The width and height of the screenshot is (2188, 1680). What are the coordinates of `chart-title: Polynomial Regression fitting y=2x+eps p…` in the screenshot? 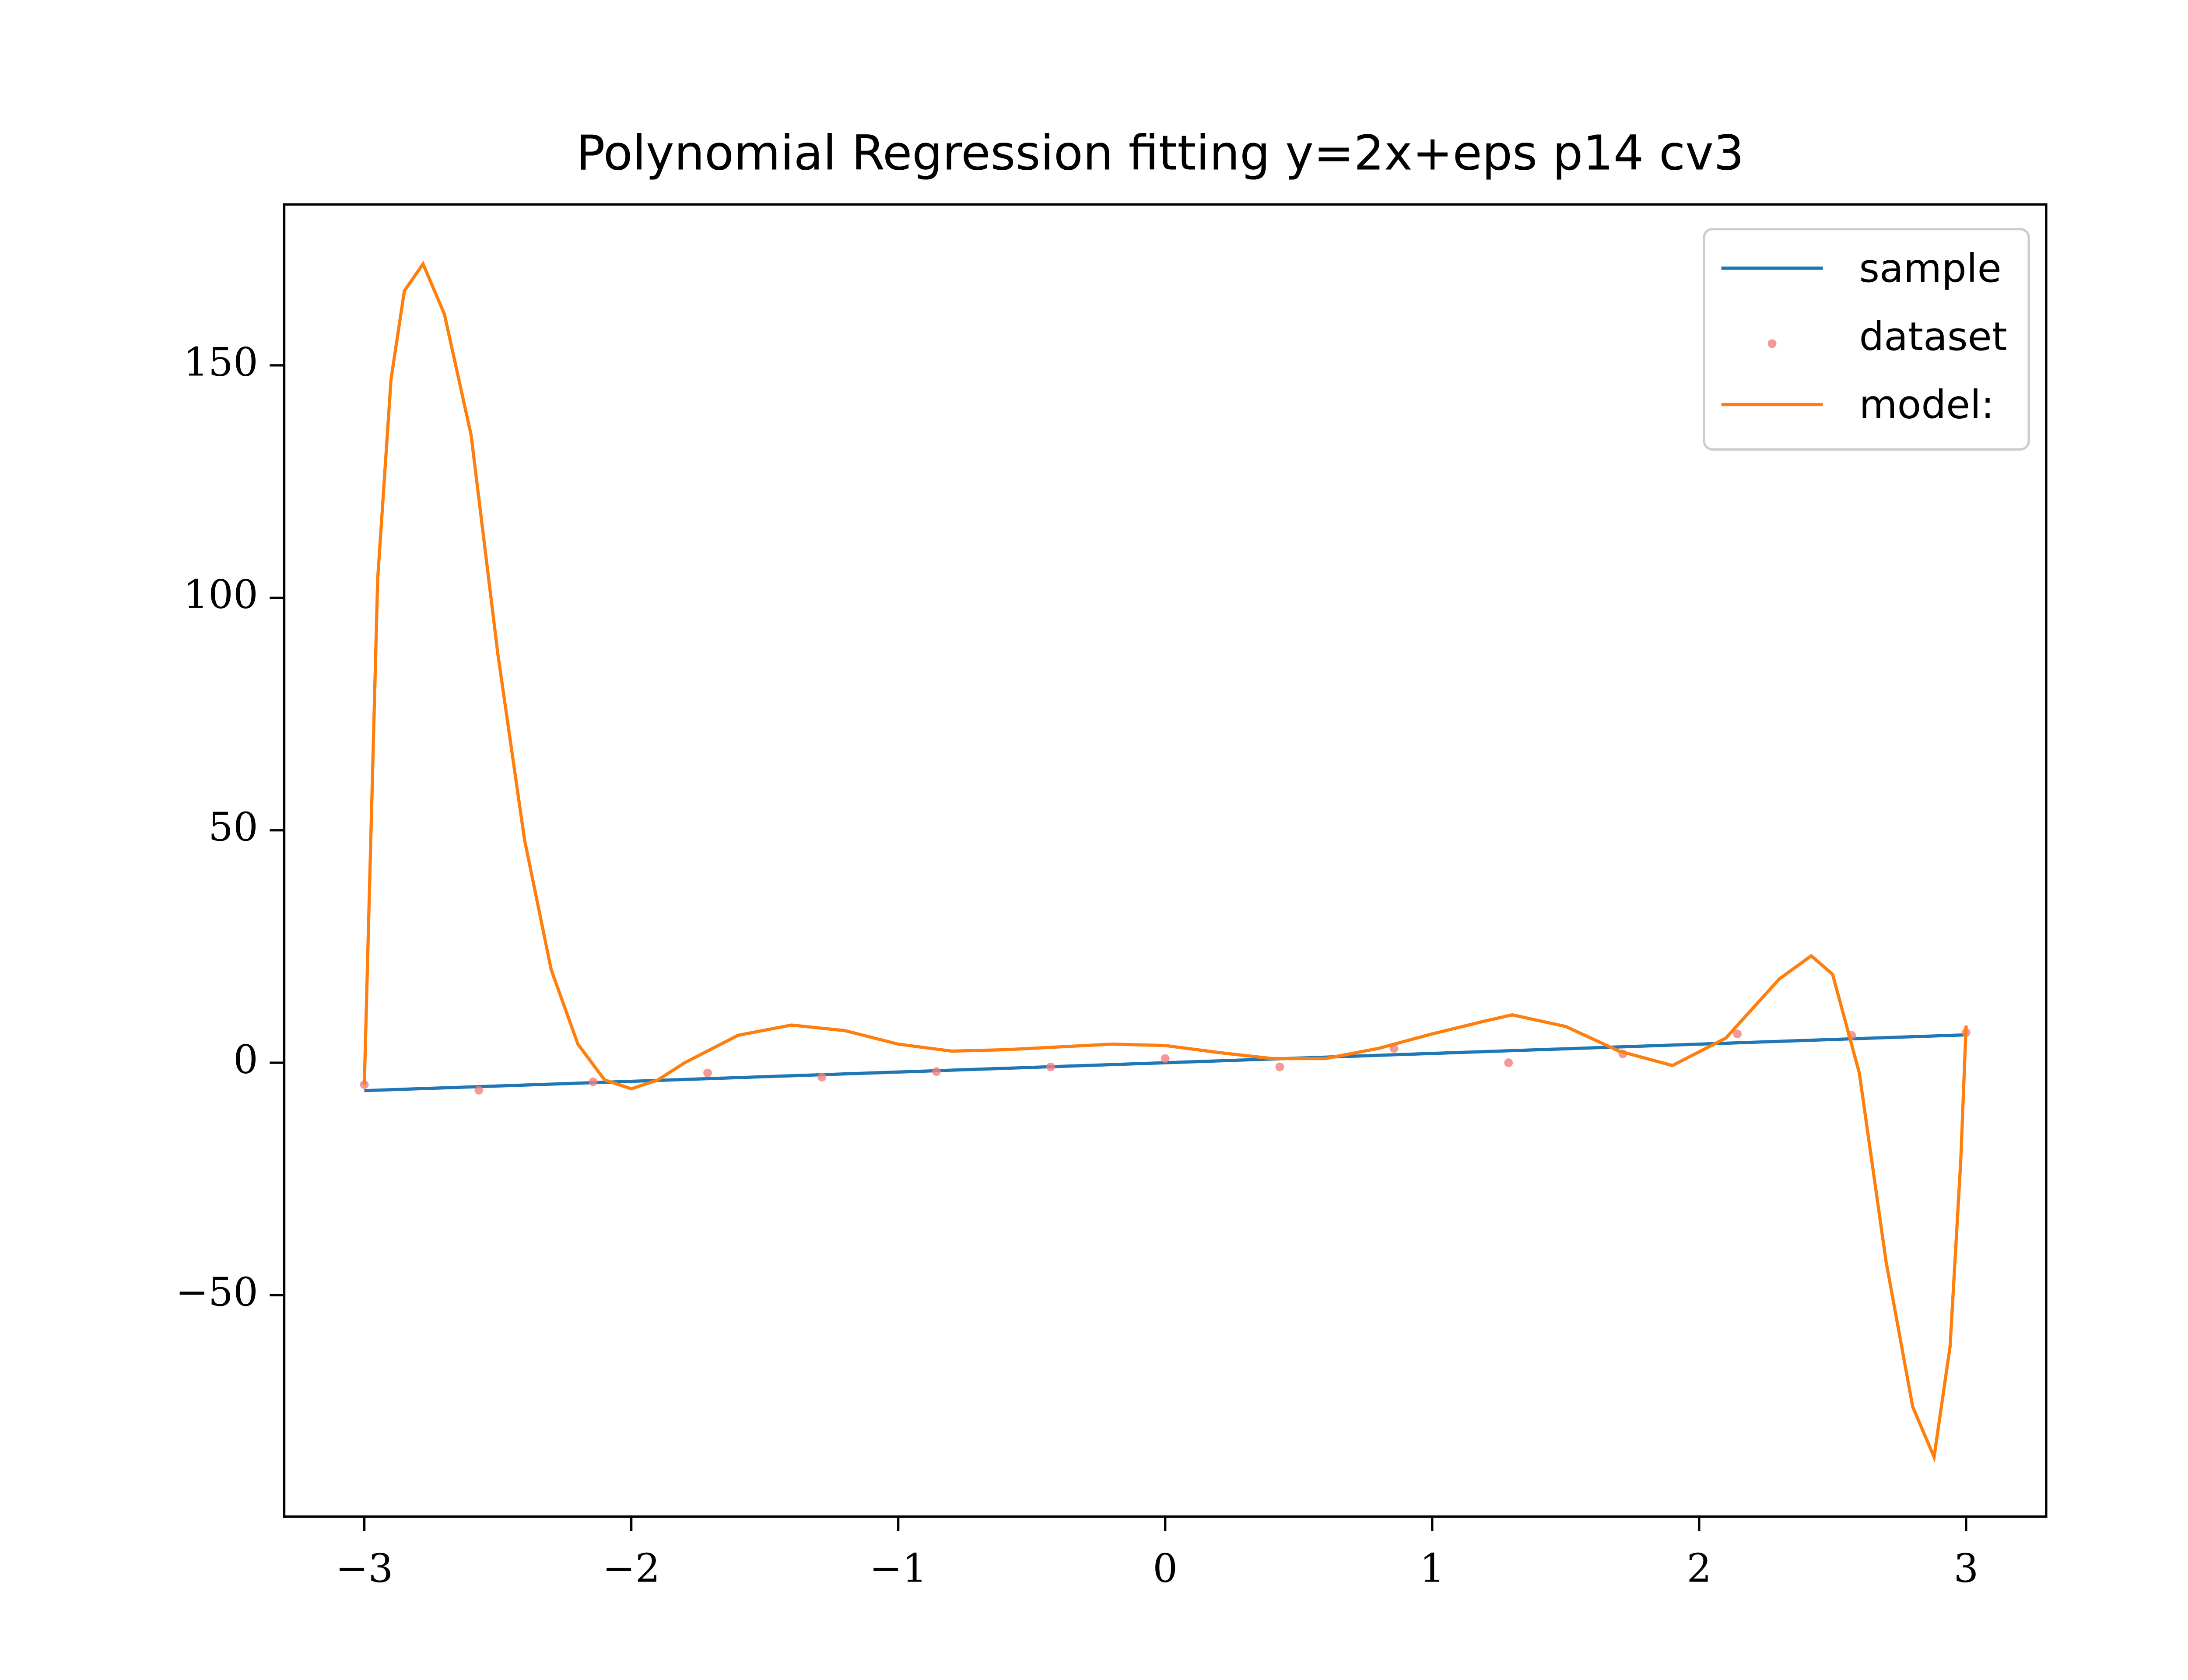 It's located at (1160, 153).